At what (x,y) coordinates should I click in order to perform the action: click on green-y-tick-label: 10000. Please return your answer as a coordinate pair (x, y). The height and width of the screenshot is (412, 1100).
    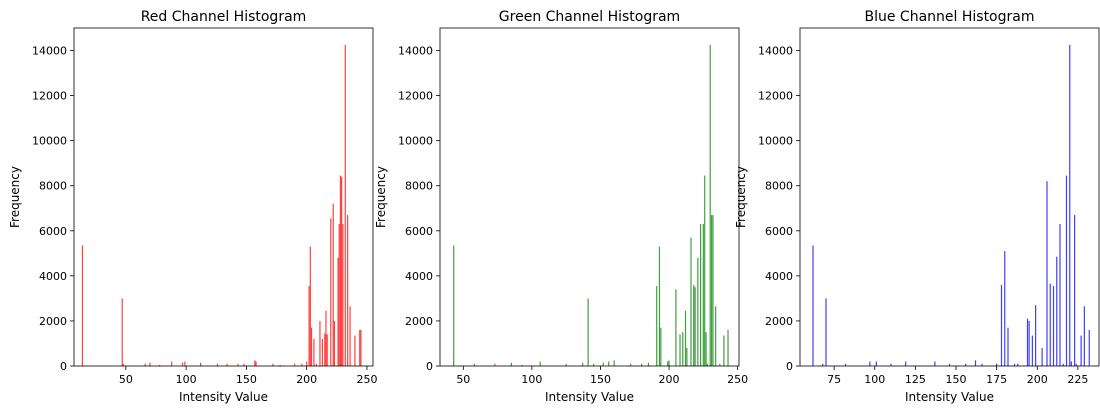
    Looking at the image, I should click on (415, 141).